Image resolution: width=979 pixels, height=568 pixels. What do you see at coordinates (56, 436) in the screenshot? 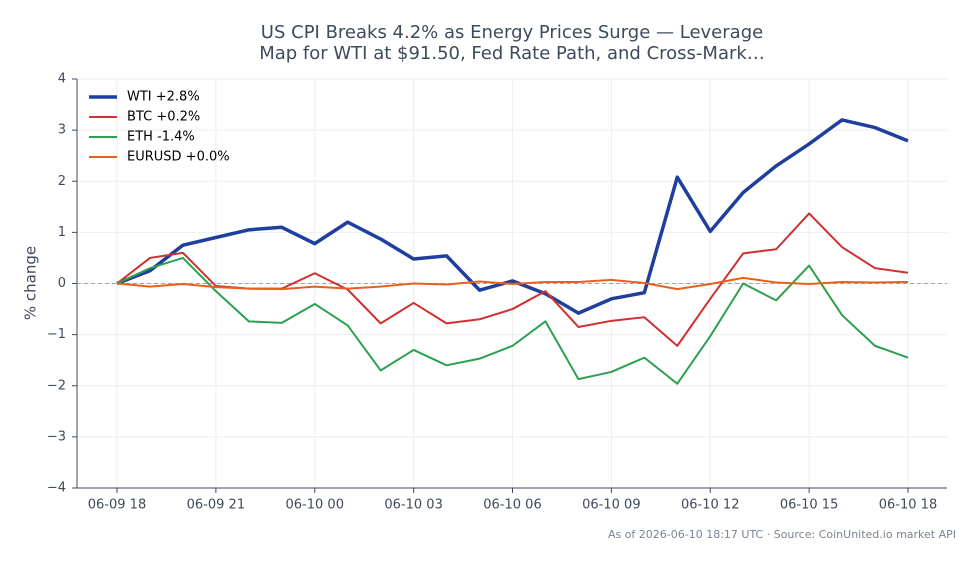
I see `y-tick-label: −3` at bounding box center [56, 436].